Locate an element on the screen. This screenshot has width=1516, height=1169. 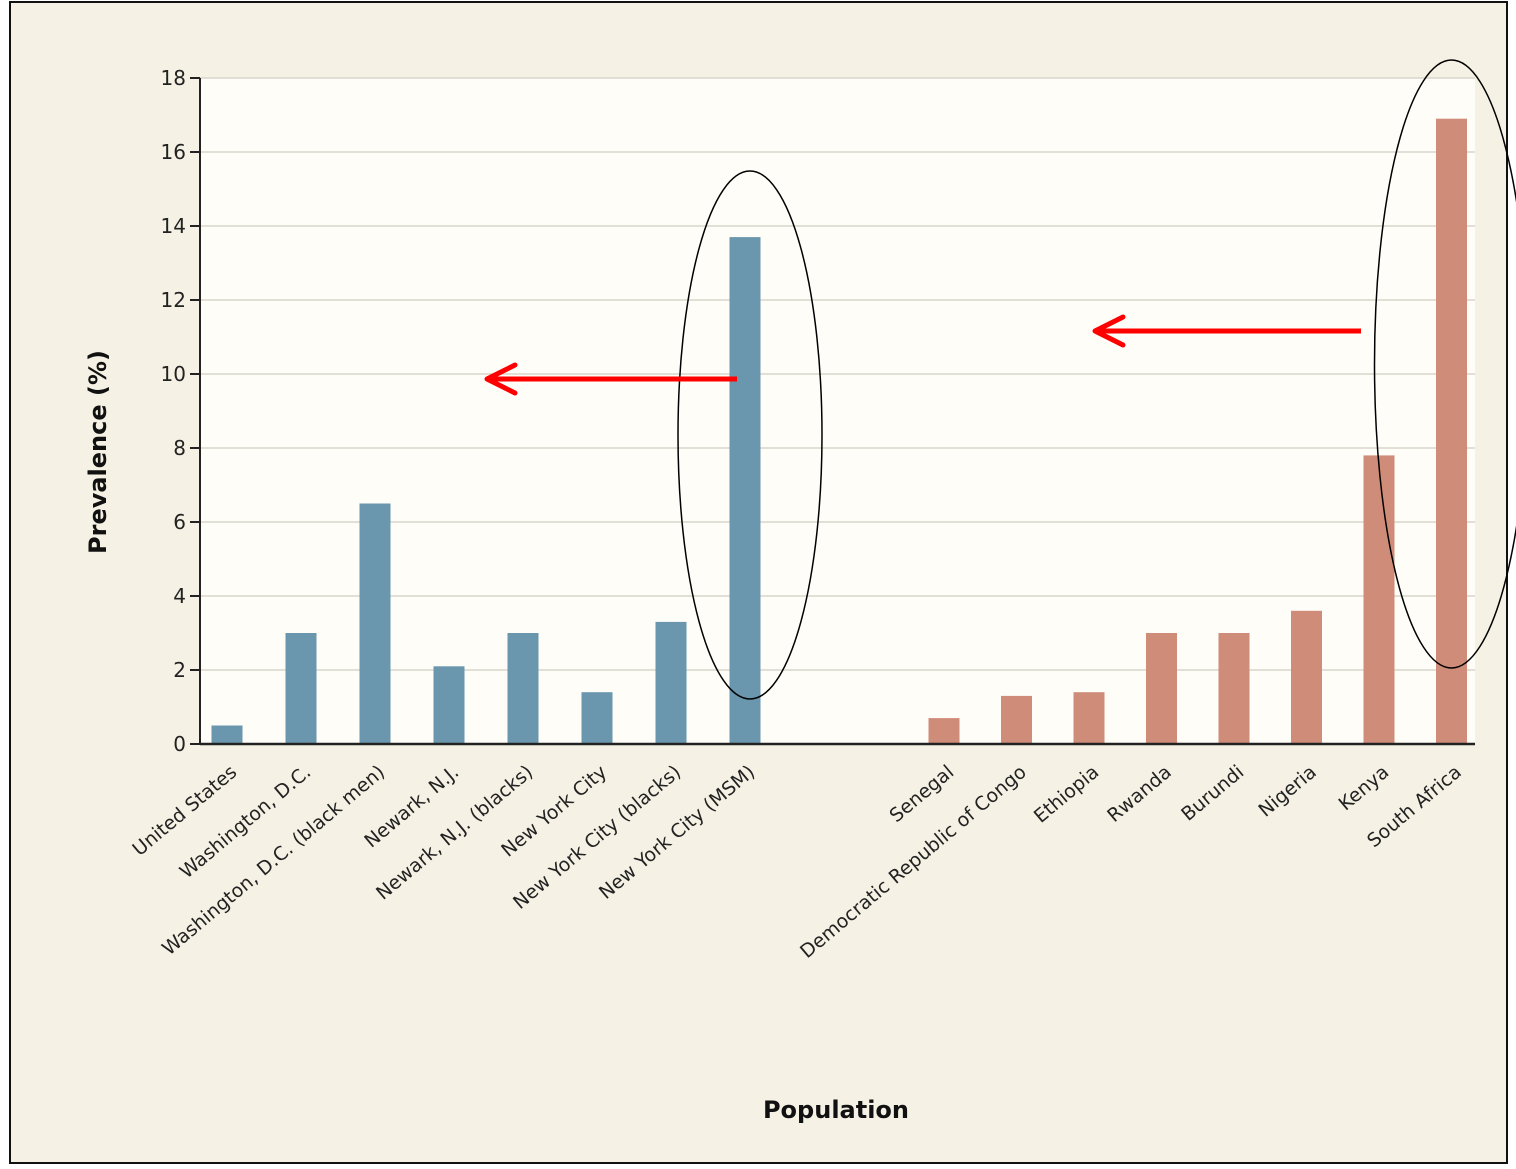
x-category-label: Rwanda is located at coordinates (1139, 794).